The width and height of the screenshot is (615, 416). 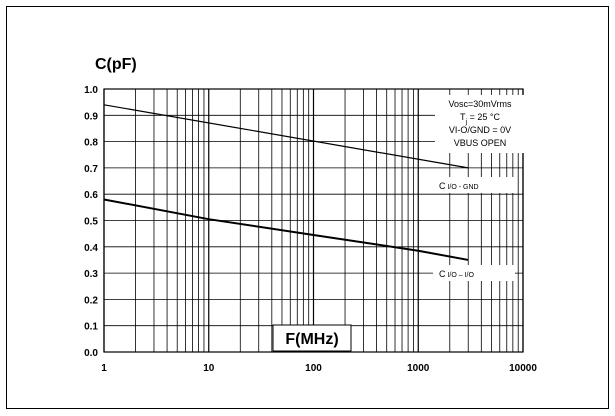 What do you see at coordinates (459, 186) in the screenshot?
I see `series-label-io-gnd-text: C I/O - GND` at bounding box center [459, 186].